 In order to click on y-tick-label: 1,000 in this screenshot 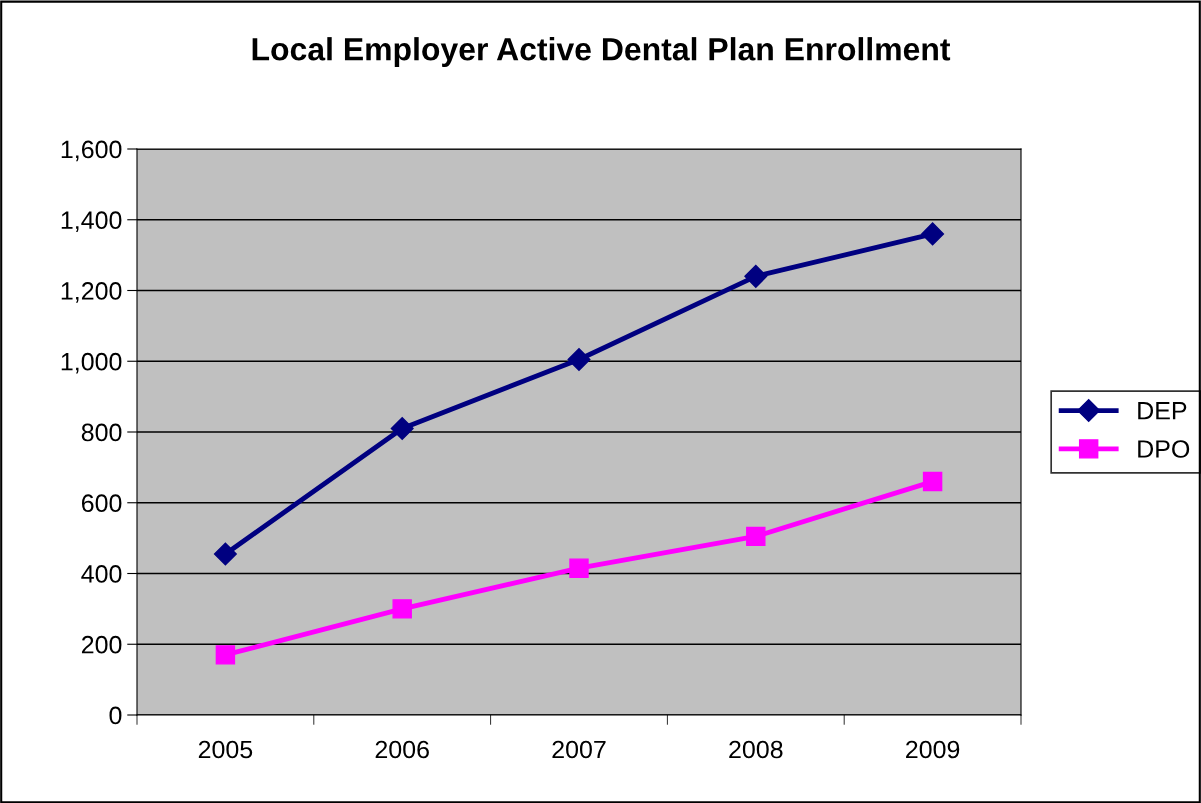, I will do `click(91, 363)`.